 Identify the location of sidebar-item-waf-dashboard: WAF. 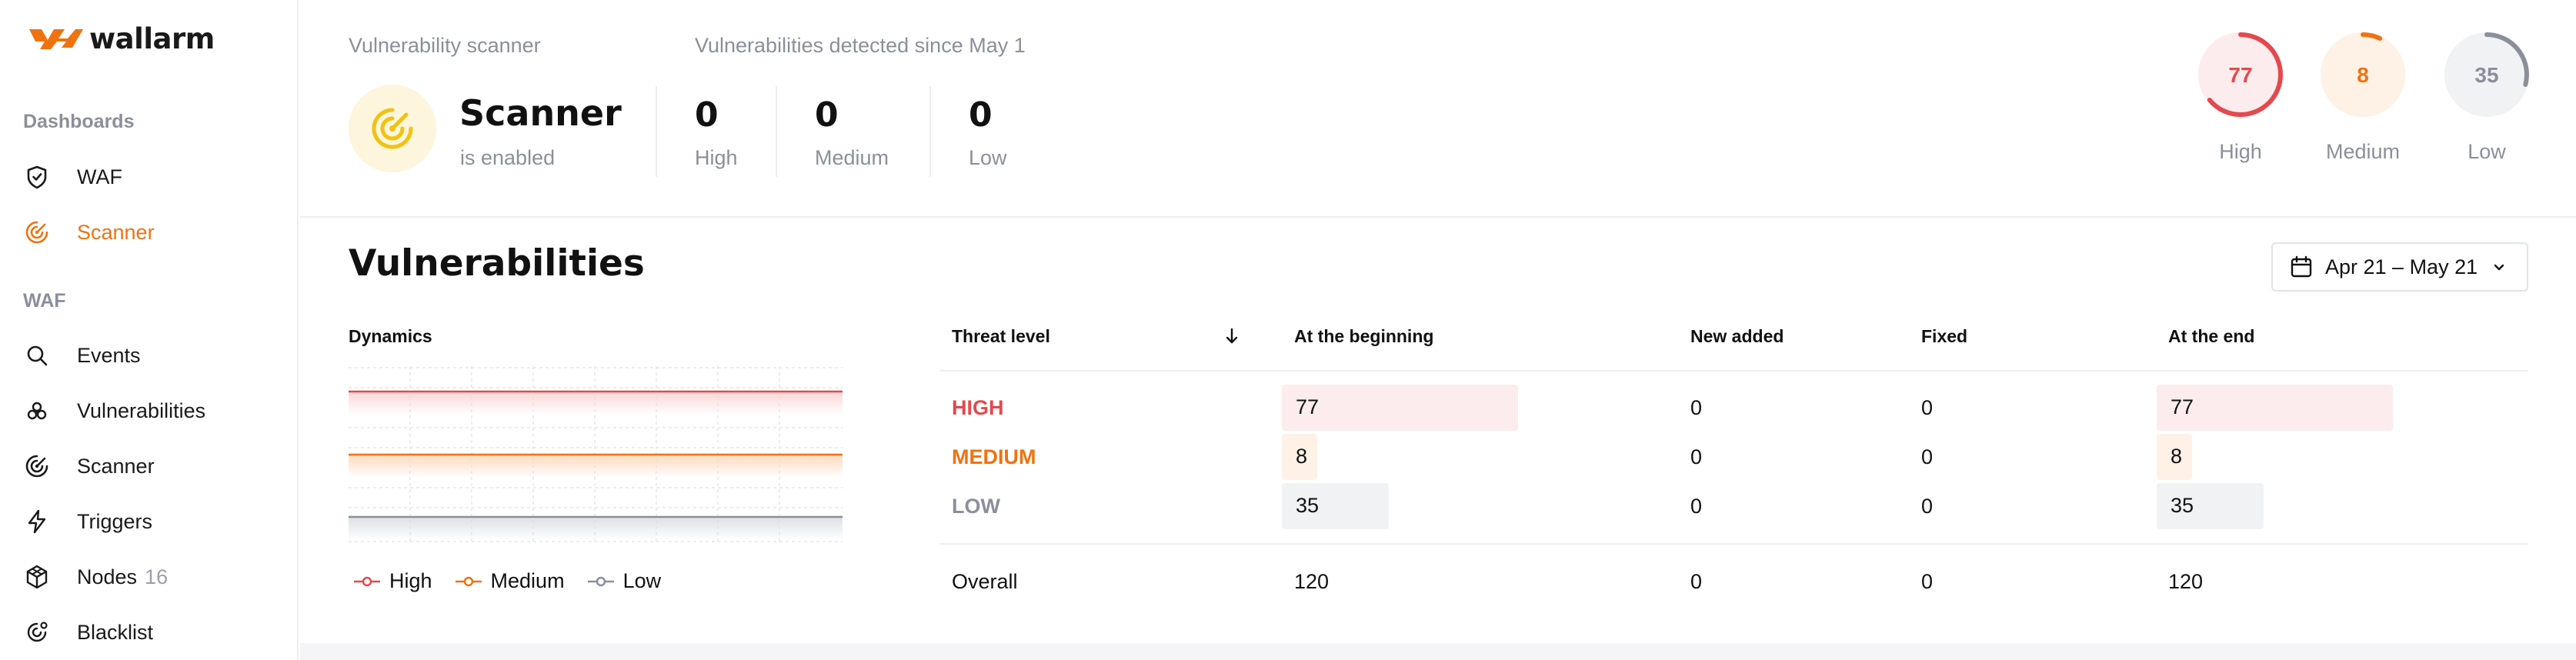
(150, 177).